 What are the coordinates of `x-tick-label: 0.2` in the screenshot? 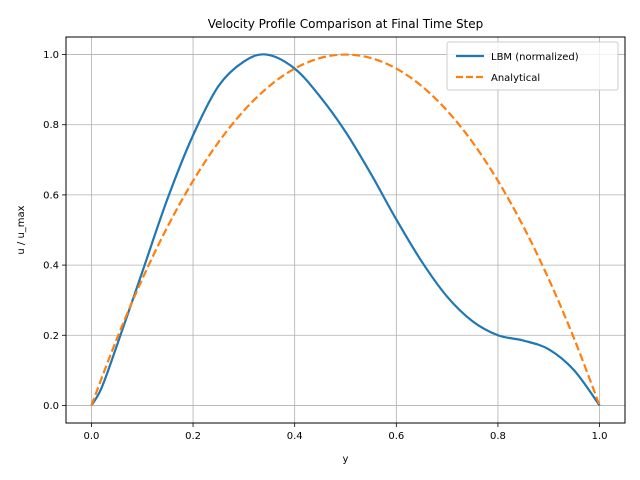 It's located at (193, 436).